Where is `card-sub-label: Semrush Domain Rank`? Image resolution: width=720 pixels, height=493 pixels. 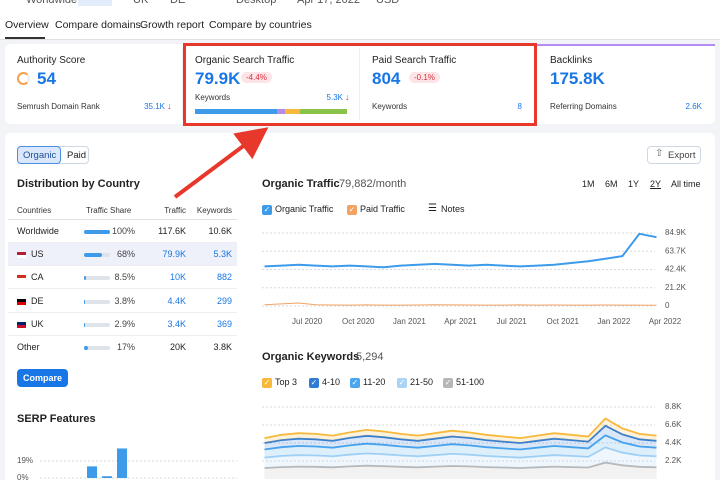 card-sub-label: Semrush Domain Rank is located at coordinates (58, 106).